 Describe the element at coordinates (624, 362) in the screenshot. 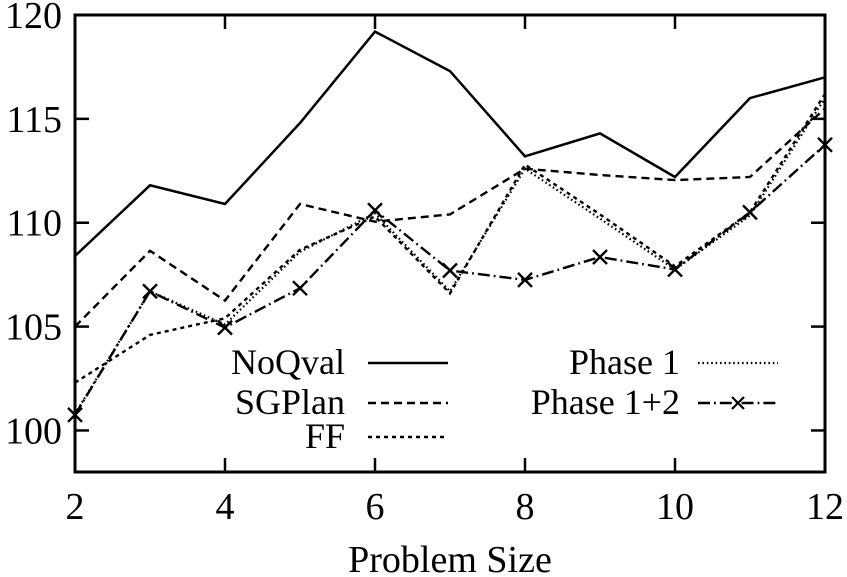

I see `legend-item-phase-1: Phase 1` at that location.